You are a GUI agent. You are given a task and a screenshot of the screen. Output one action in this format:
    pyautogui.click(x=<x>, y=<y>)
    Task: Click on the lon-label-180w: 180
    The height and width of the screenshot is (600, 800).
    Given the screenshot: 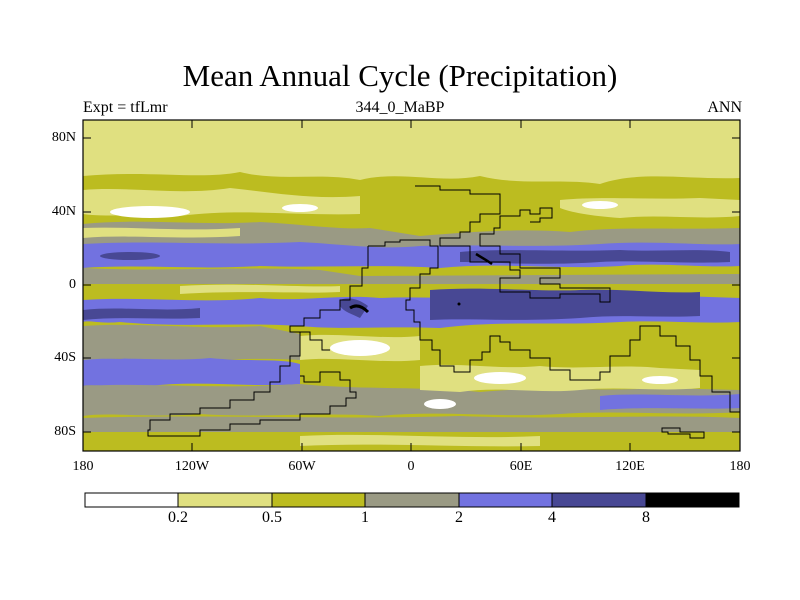 What is the action you would take?
    pyautogui.click(x=83, y=466)
    